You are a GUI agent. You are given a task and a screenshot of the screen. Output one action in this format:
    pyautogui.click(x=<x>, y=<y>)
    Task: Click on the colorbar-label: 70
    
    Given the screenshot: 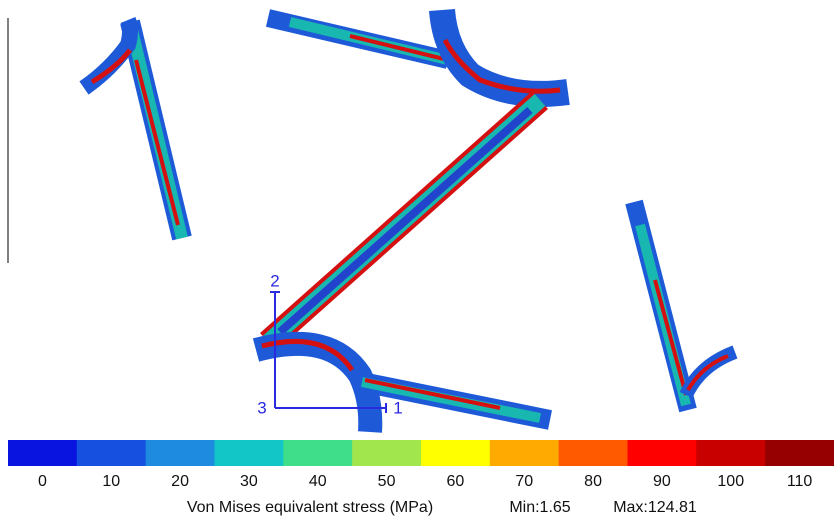 What is the action you would take?
    pyautogui.click(x=524, y=481)
    